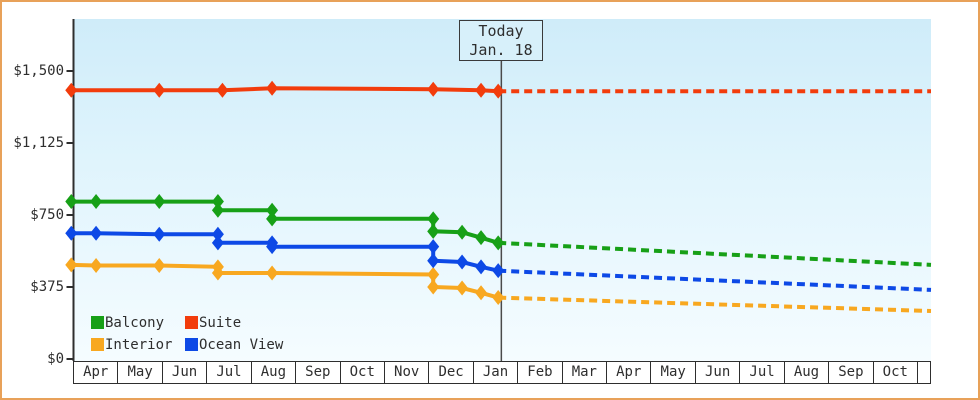 The width and height of the screenshot is (980, 400). I want to click on legend-label: Interior, so click(139, 344).